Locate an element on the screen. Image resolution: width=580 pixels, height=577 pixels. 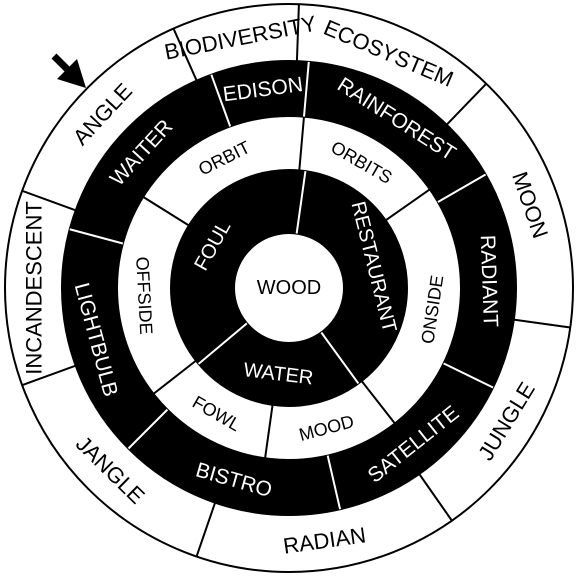
word-second-ring: RADIANT is located at coordinates (489, 281).